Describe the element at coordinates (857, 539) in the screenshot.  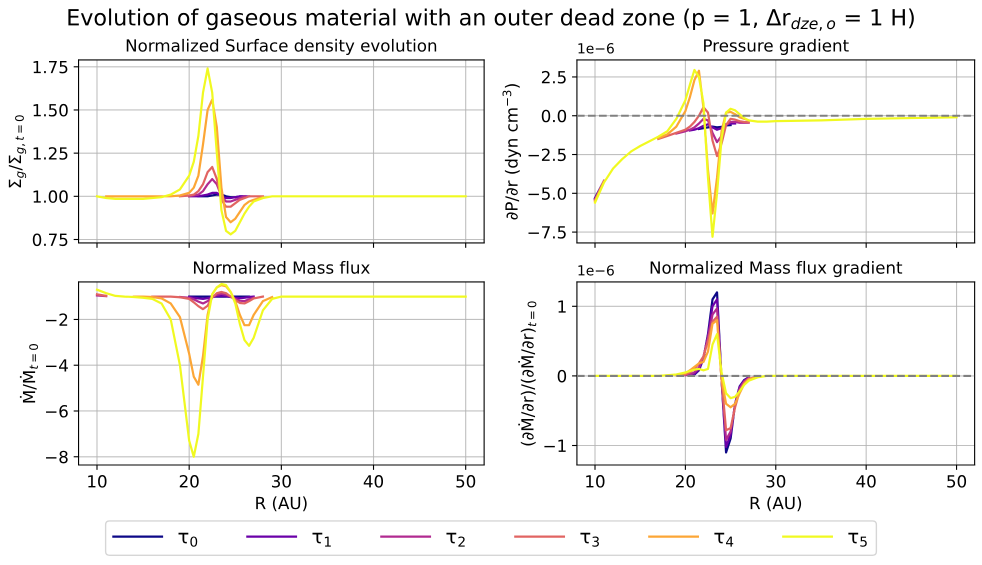
I see `legend-label: τ$_{5}$` at that location.